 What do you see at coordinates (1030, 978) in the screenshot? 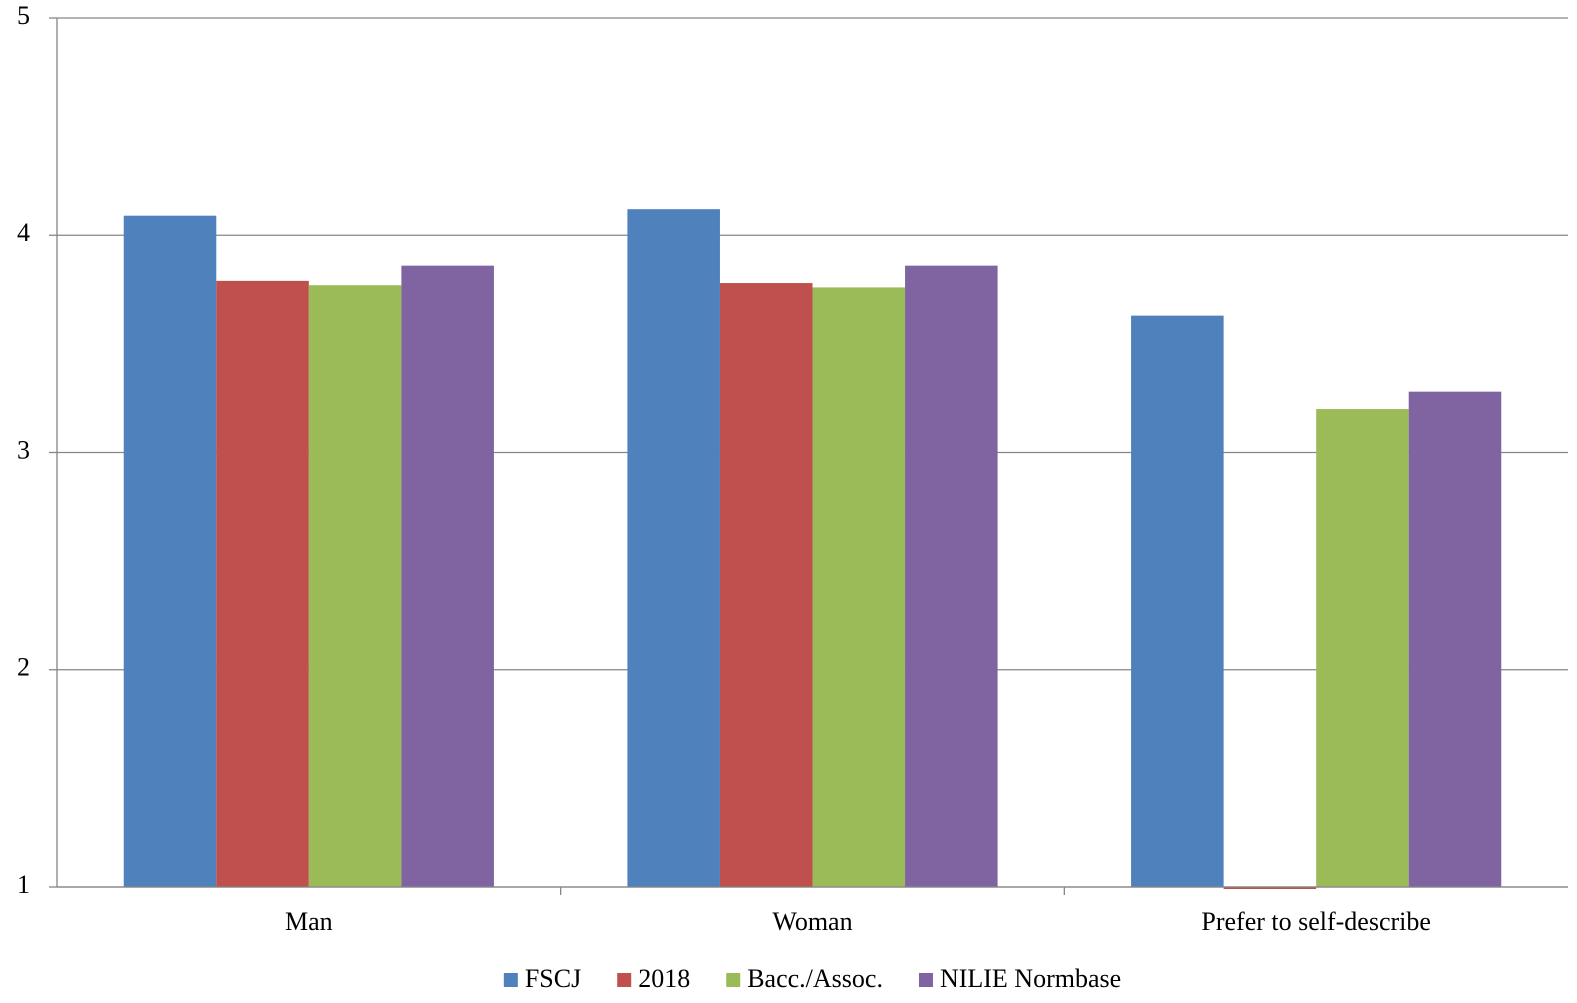
I see `legend-label: NILIE Normbase` at bounding box center [1030, 978].